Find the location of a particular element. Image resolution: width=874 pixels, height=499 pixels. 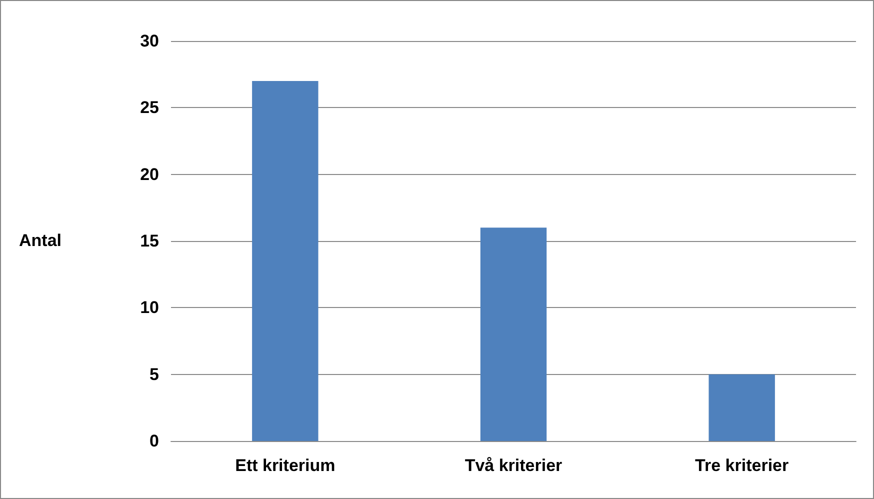

x-tick-label: Två kriterier is located at coordinates (513, 465).